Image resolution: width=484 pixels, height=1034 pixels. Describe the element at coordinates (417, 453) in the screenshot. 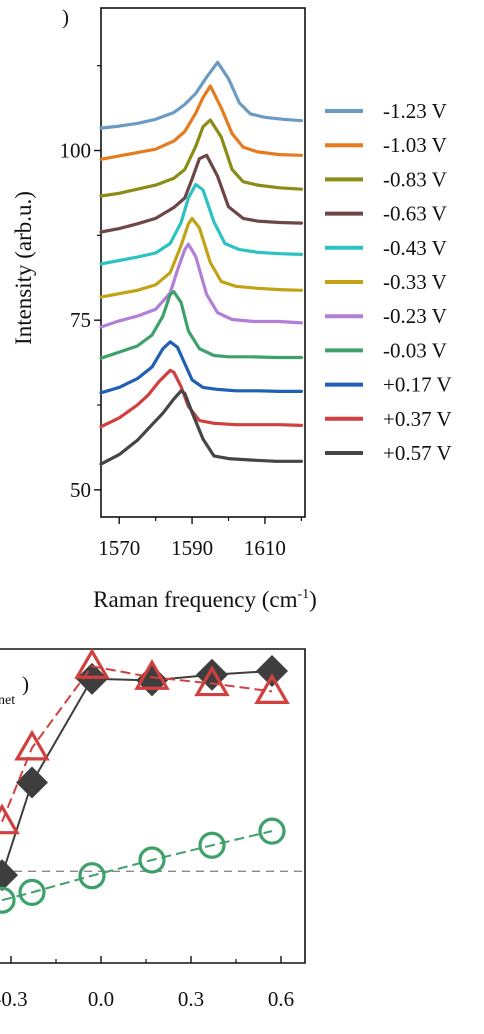

I see `legend-label: +0.57 V` at that location.